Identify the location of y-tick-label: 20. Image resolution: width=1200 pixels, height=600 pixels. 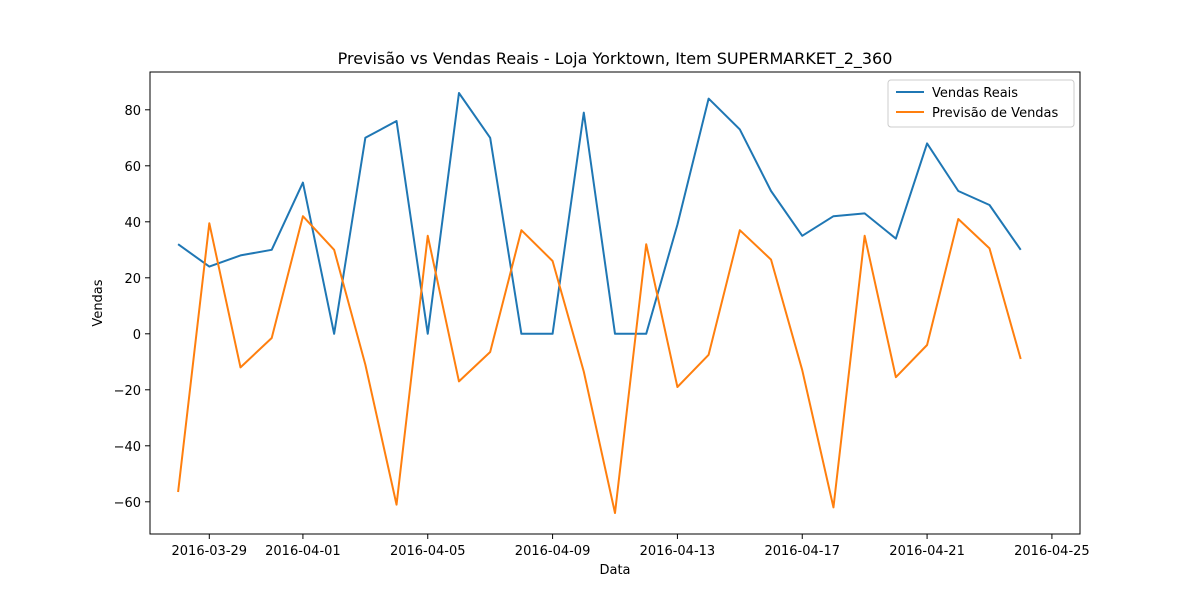
(132, 279).